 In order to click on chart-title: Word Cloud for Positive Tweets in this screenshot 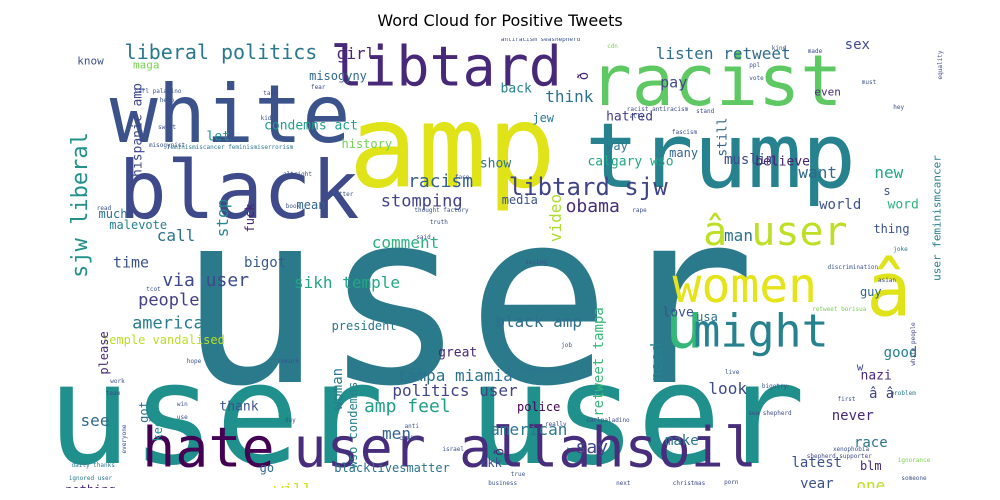, I will do `click(500, 20)`.